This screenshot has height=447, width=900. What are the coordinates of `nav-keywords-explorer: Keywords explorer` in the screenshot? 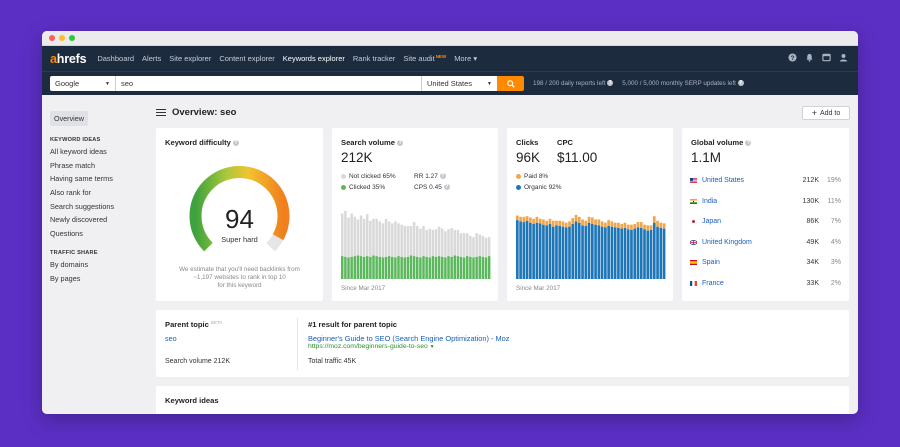 It's located at (313, 58).